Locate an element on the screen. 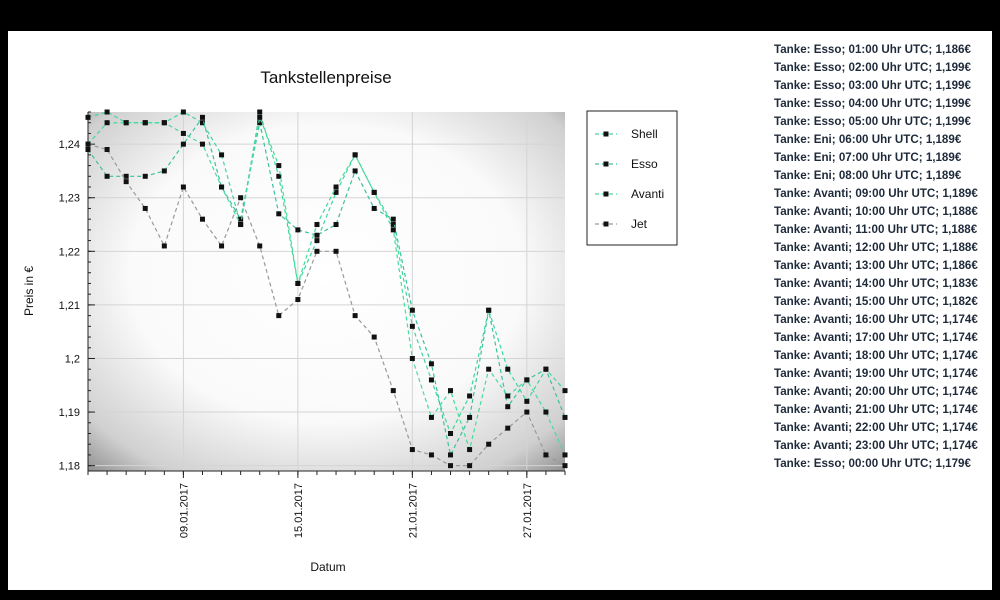  log-entry: Tanke: Avanti; 10:00 Uhr UTC; 1,188€ is located at coordinates (876, 211).